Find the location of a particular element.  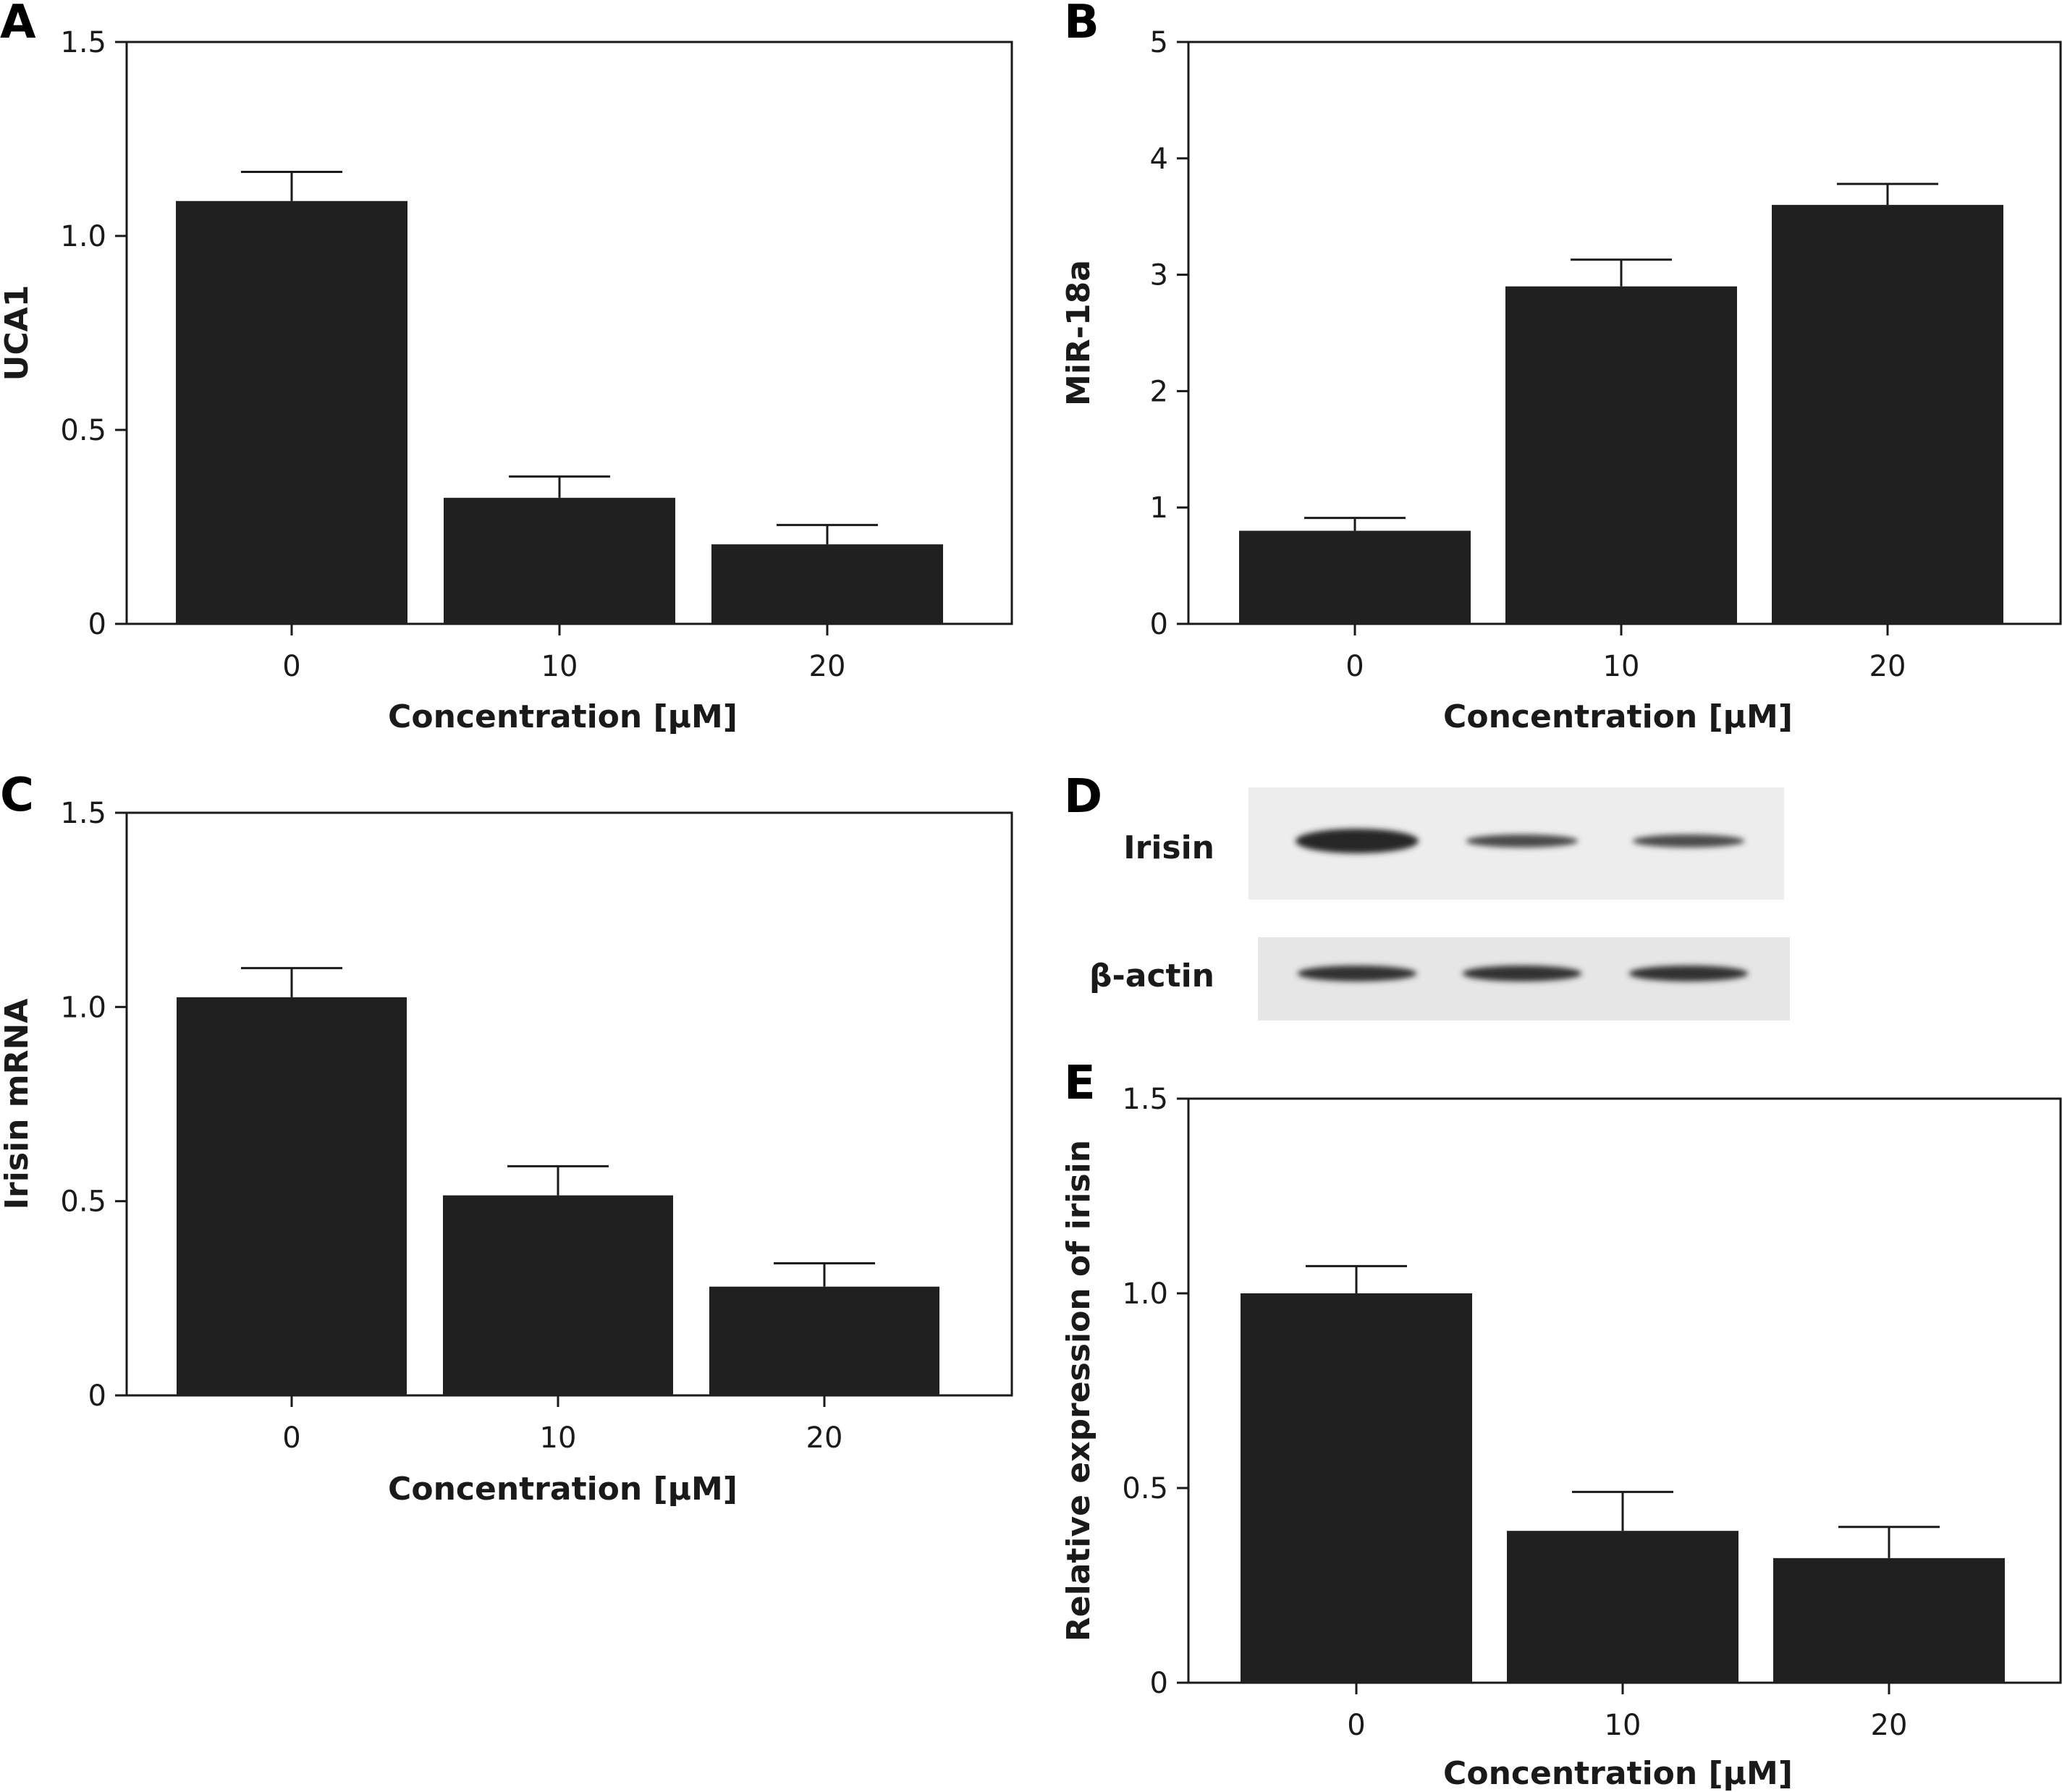

chart-e-xtick-label: 10 is located at coordinates (1623, 1725).